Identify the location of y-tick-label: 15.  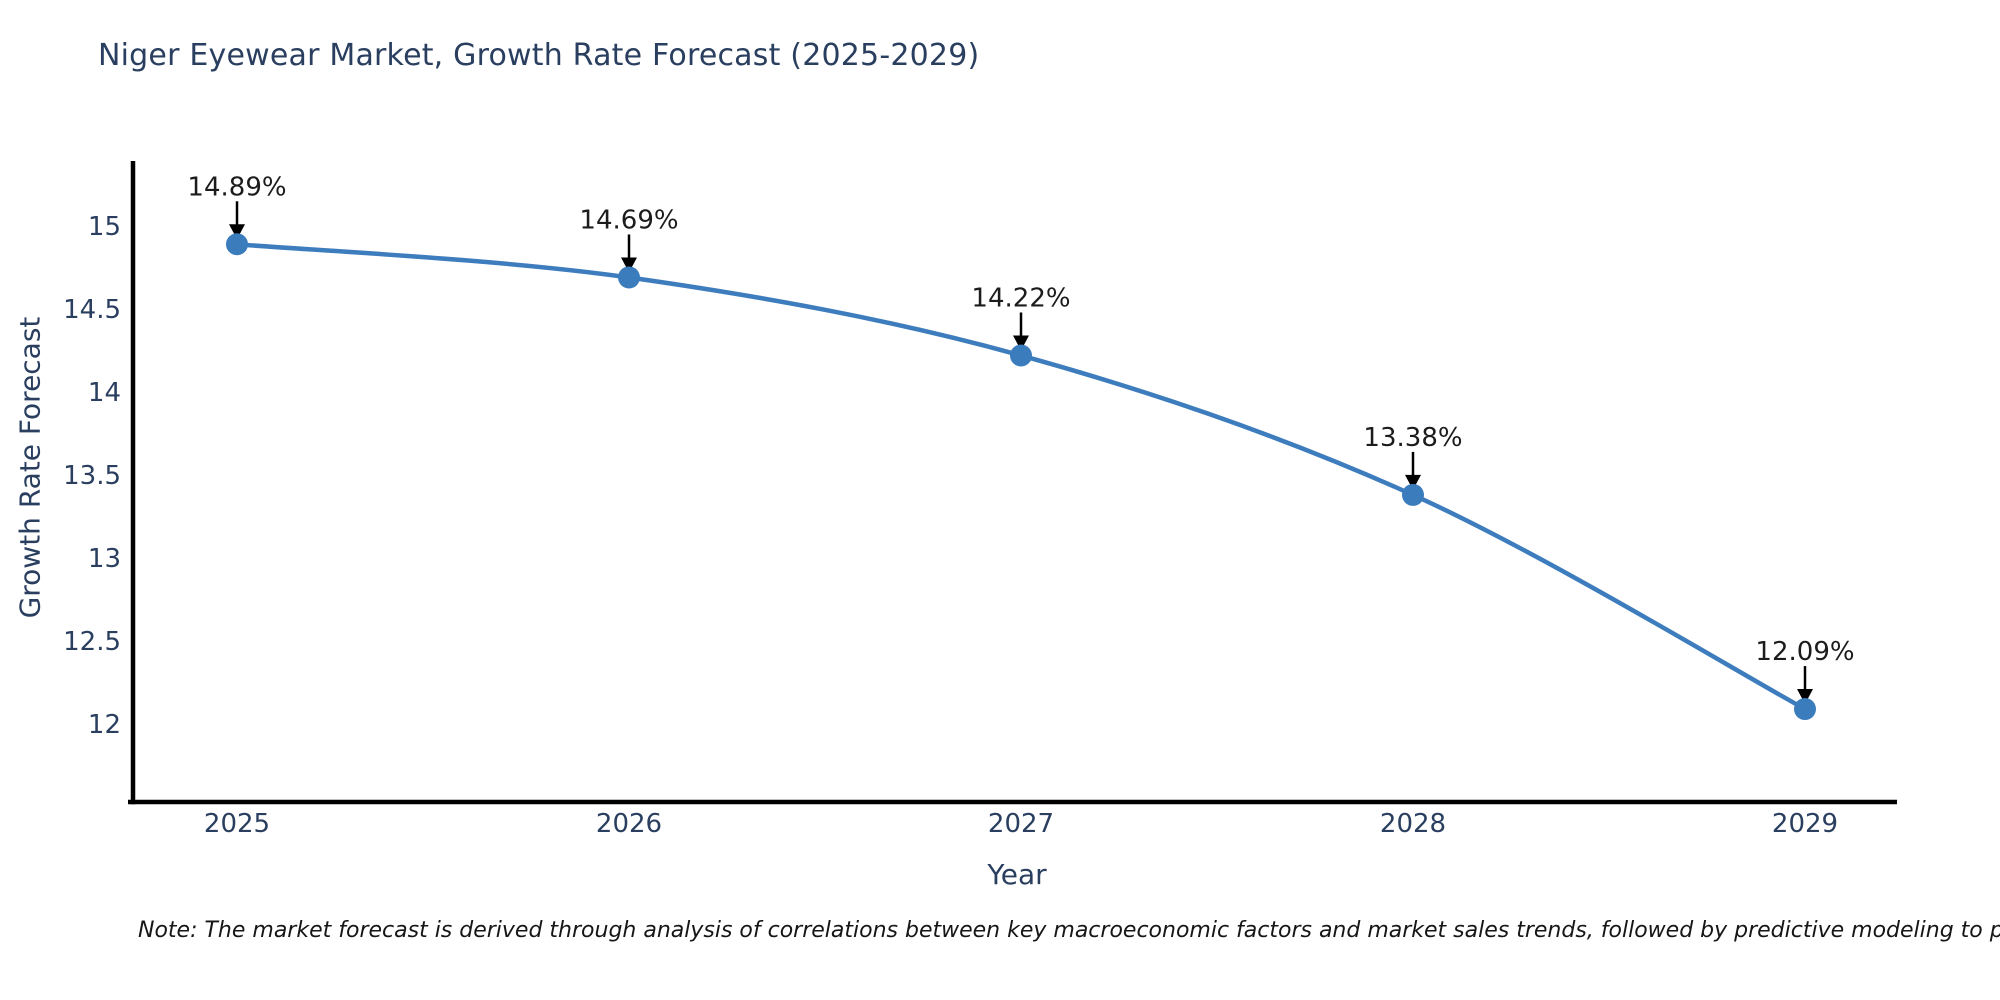
(104, 227).